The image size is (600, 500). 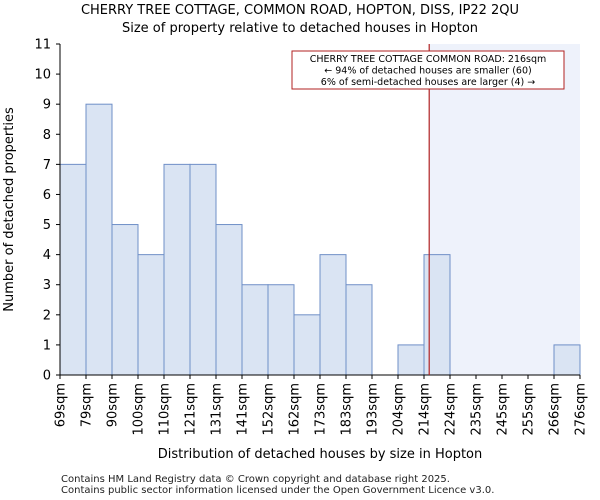 What do you see at coordinates (529, 409) in the screenshot?
I see `x-tick-label: 255sqm` at bounding box center [529, 409].